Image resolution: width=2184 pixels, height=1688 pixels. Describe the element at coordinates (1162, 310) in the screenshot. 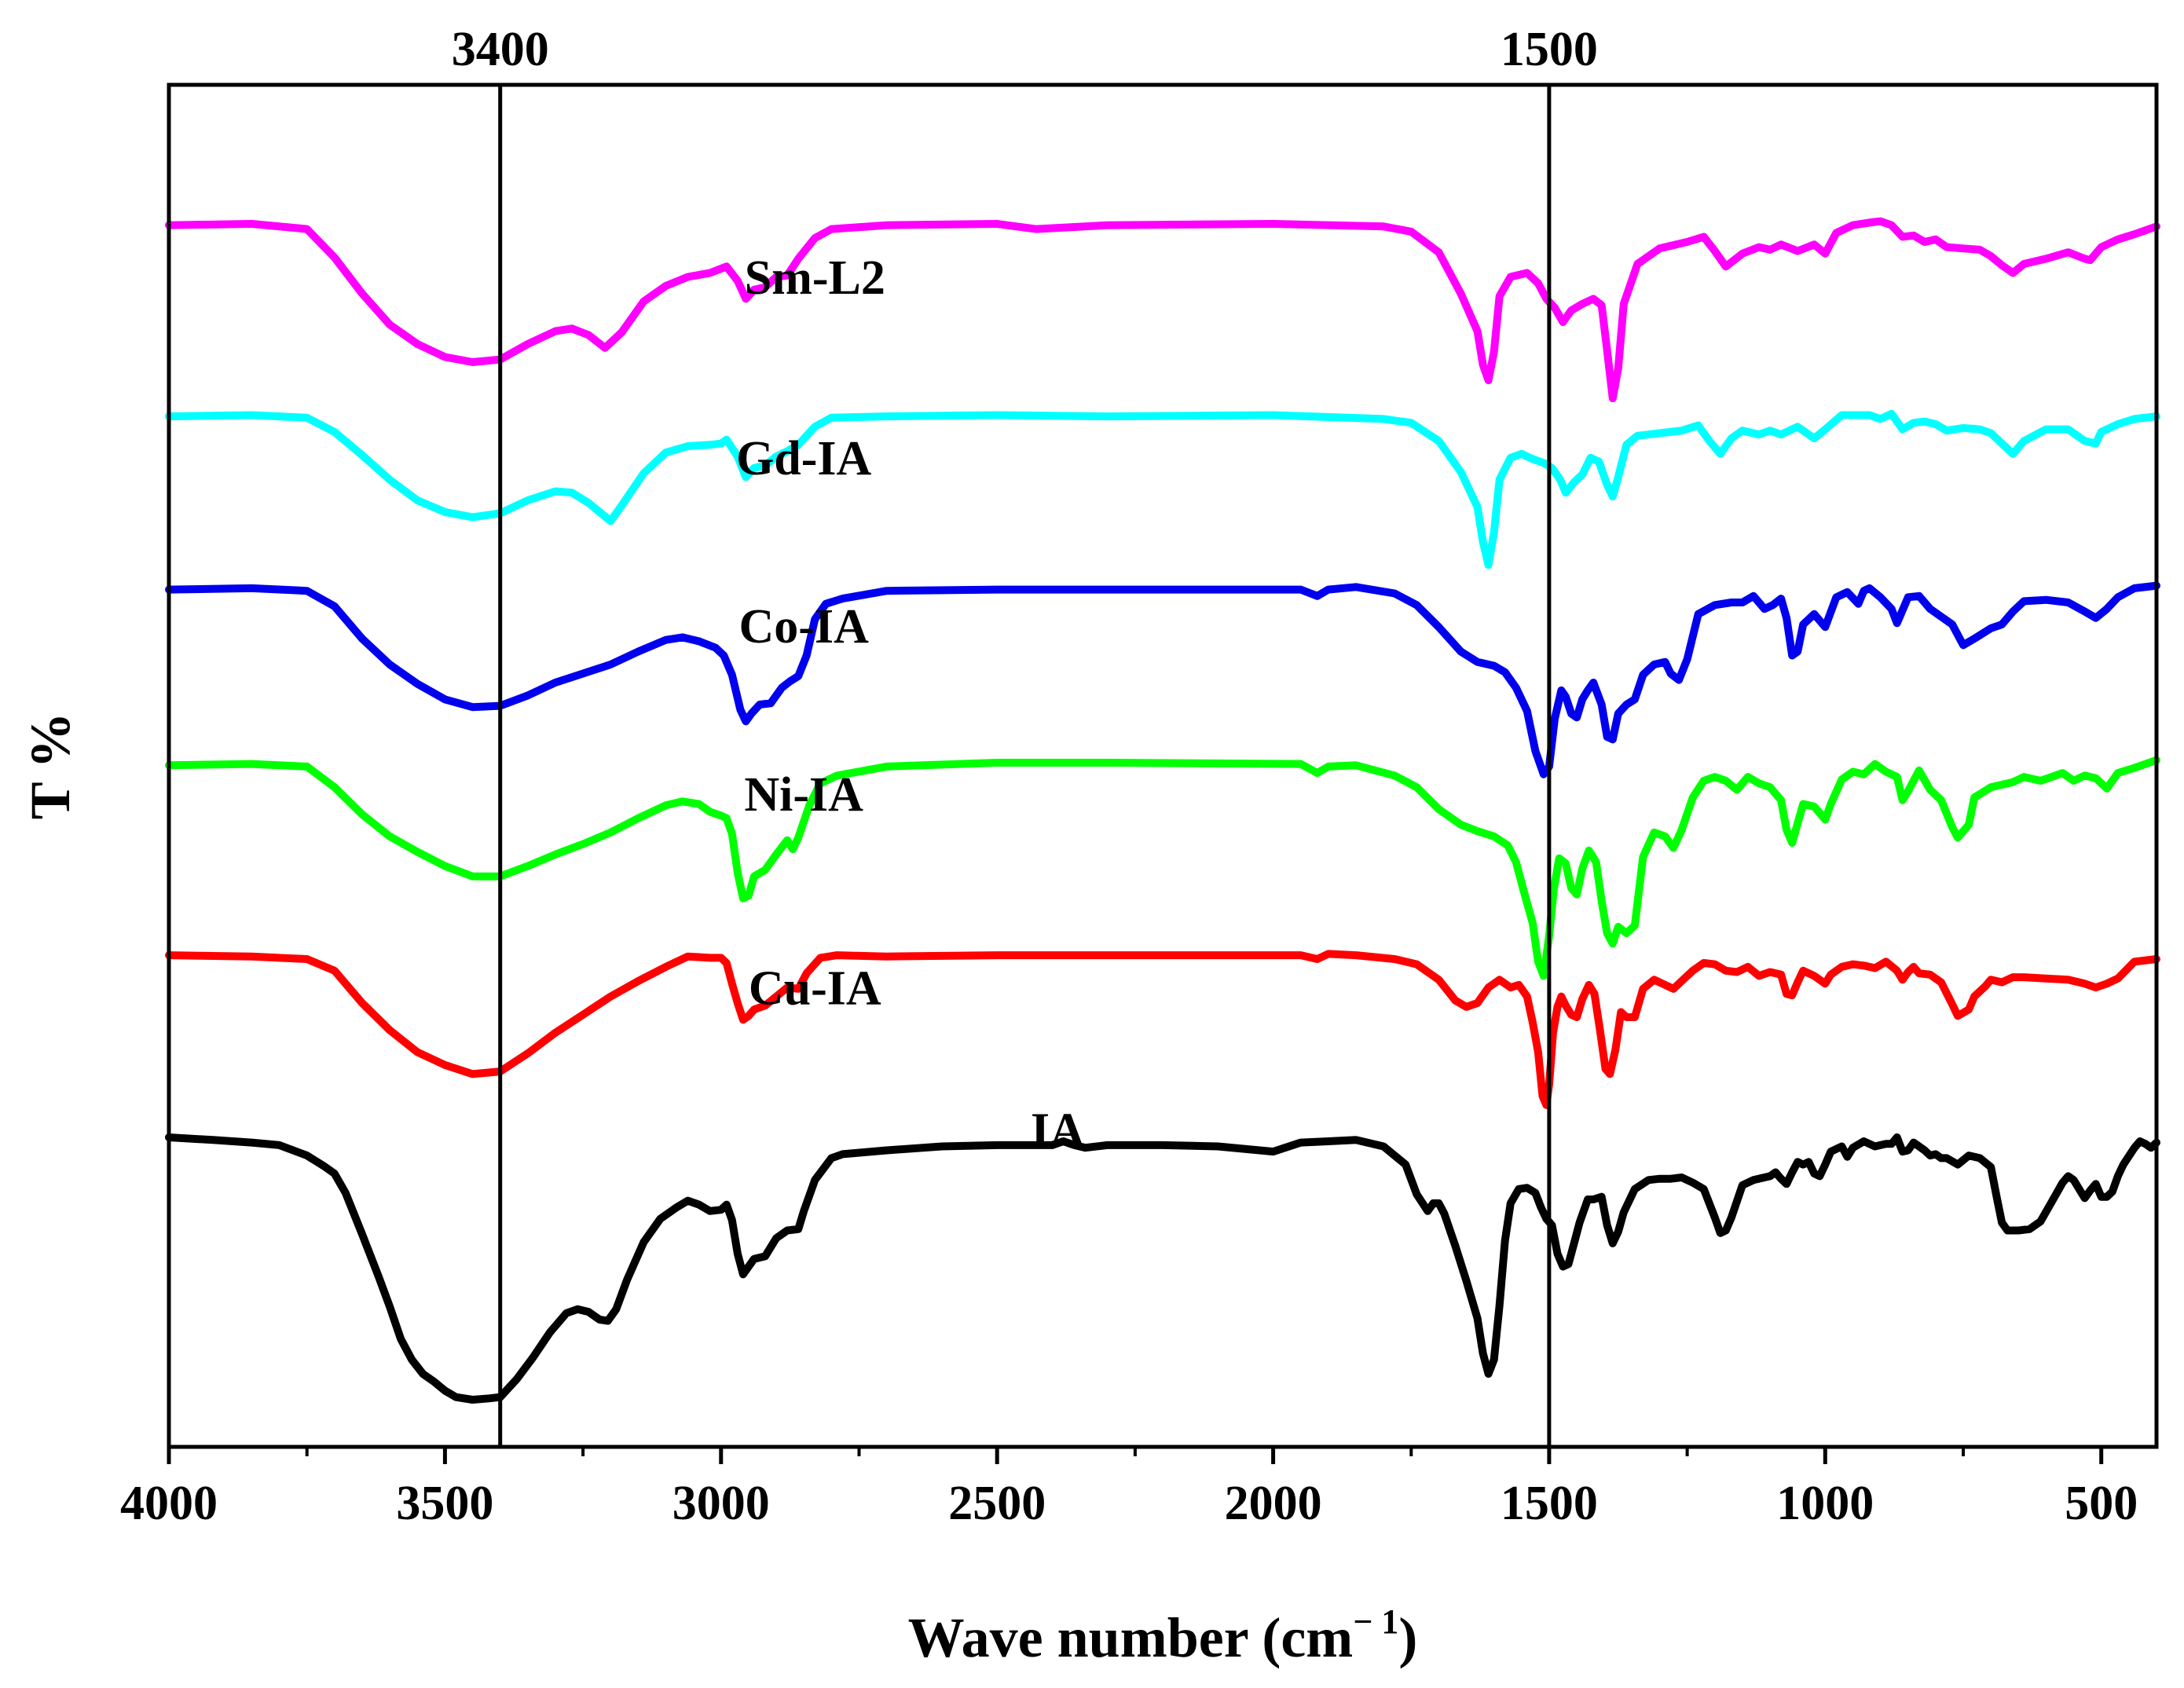

I see `series-line-sm-l2` at that location.